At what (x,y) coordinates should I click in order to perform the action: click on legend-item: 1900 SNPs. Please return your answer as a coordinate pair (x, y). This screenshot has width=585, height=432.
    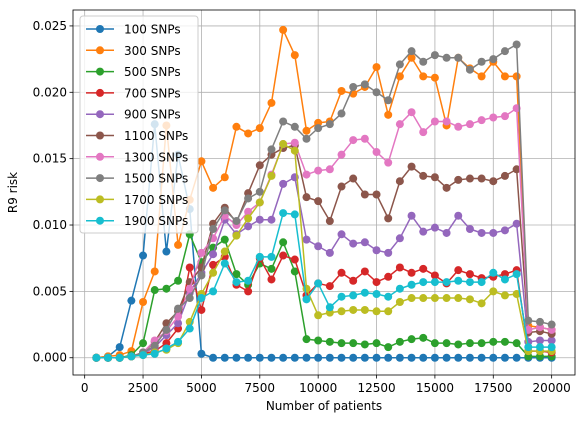
    Looking at the image, I should click on (137, 221).